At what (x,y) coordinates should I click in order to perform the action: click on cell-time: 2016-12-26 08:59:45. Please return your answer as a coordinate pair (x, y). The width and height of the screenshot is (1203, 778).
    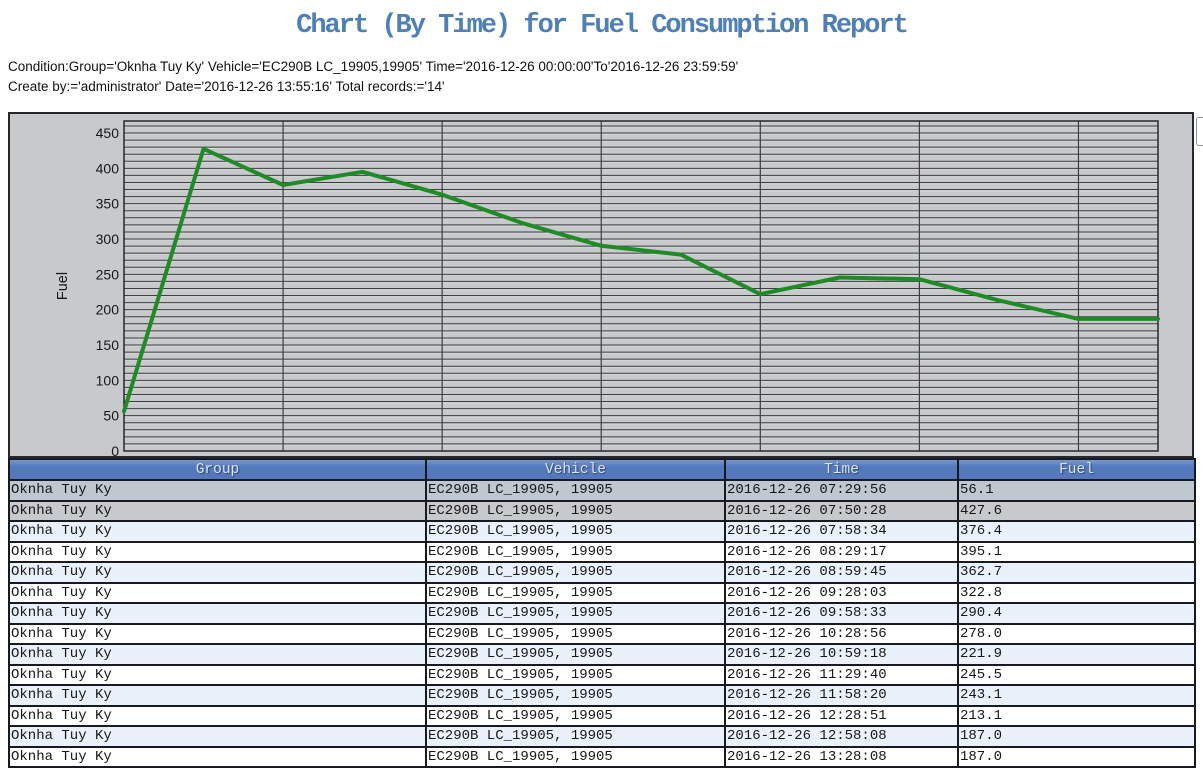
    Looking at the image, I should click on (841, 572).